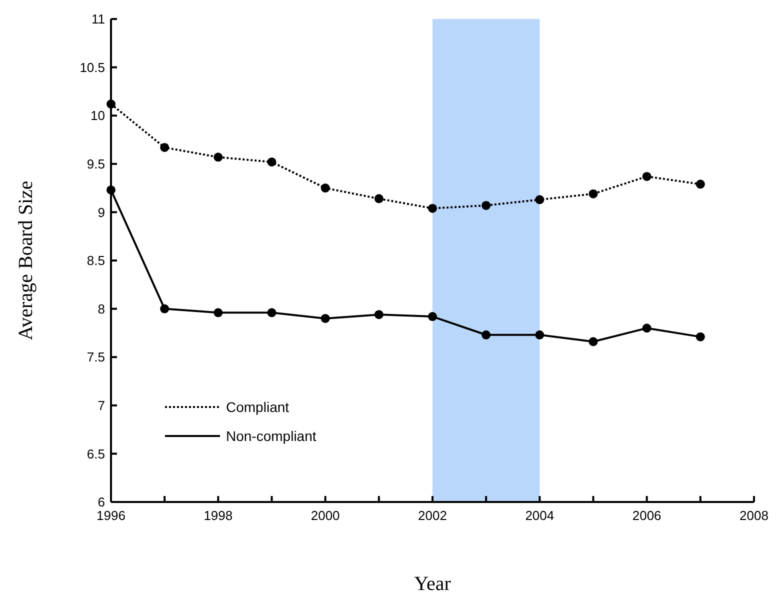 This screenshot has height=602, width=781. I want to click on y-axis-title: Average Board Size, so click(26, 260).